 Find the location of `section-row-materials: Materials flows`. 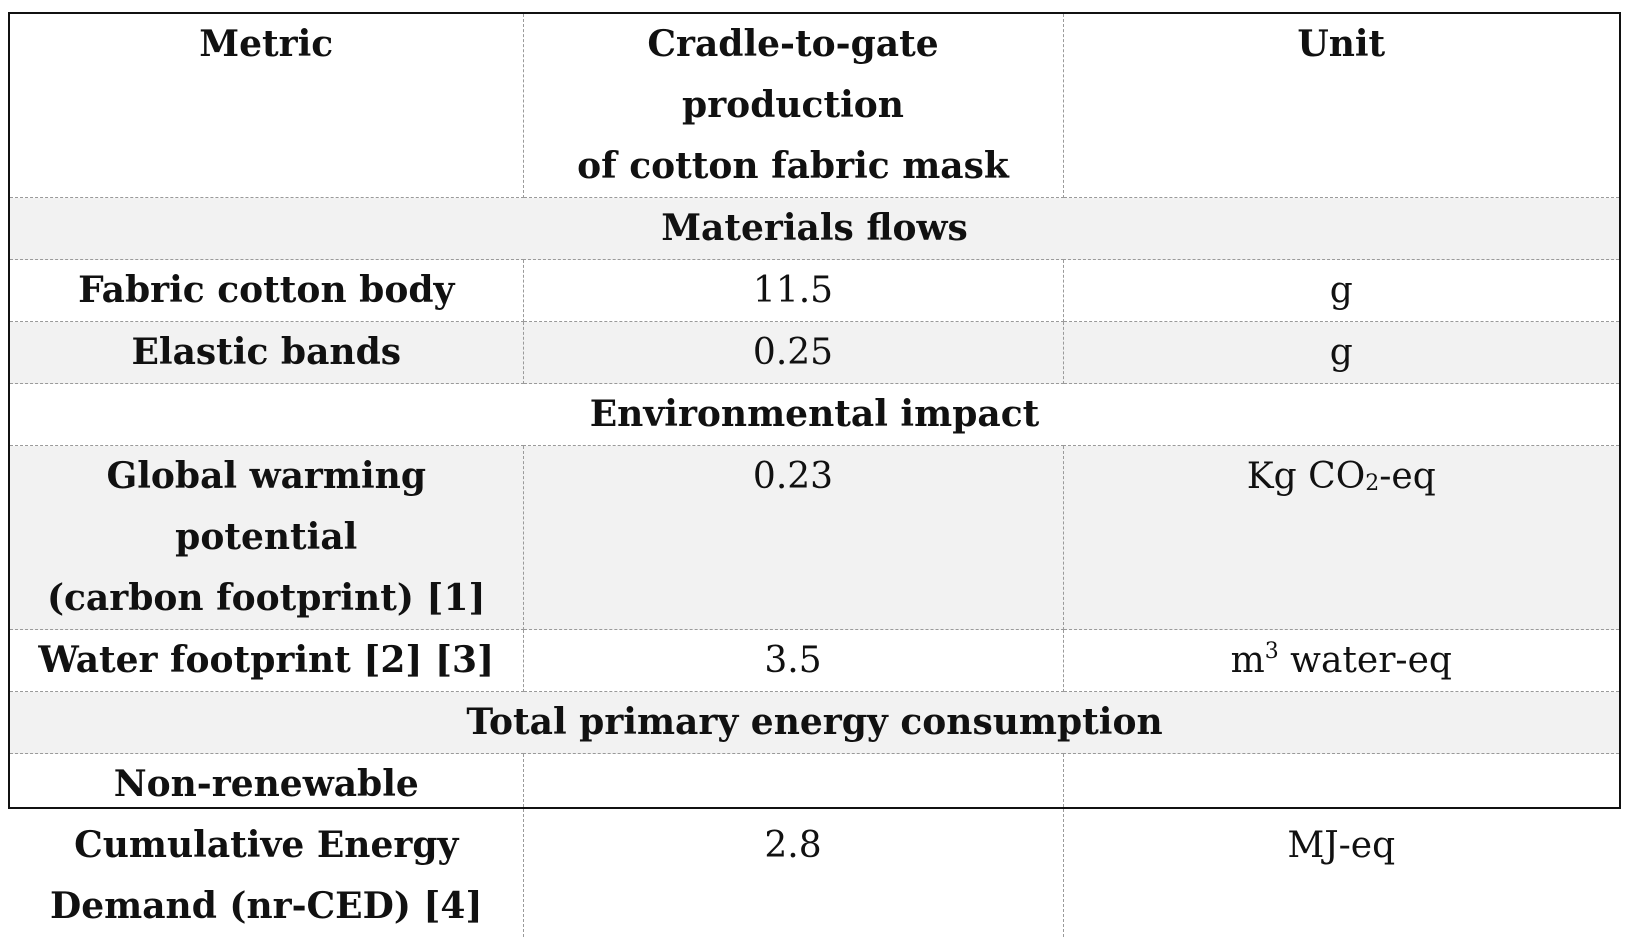

section-row-materials: Materials flows is located at coordinates (814, 229).